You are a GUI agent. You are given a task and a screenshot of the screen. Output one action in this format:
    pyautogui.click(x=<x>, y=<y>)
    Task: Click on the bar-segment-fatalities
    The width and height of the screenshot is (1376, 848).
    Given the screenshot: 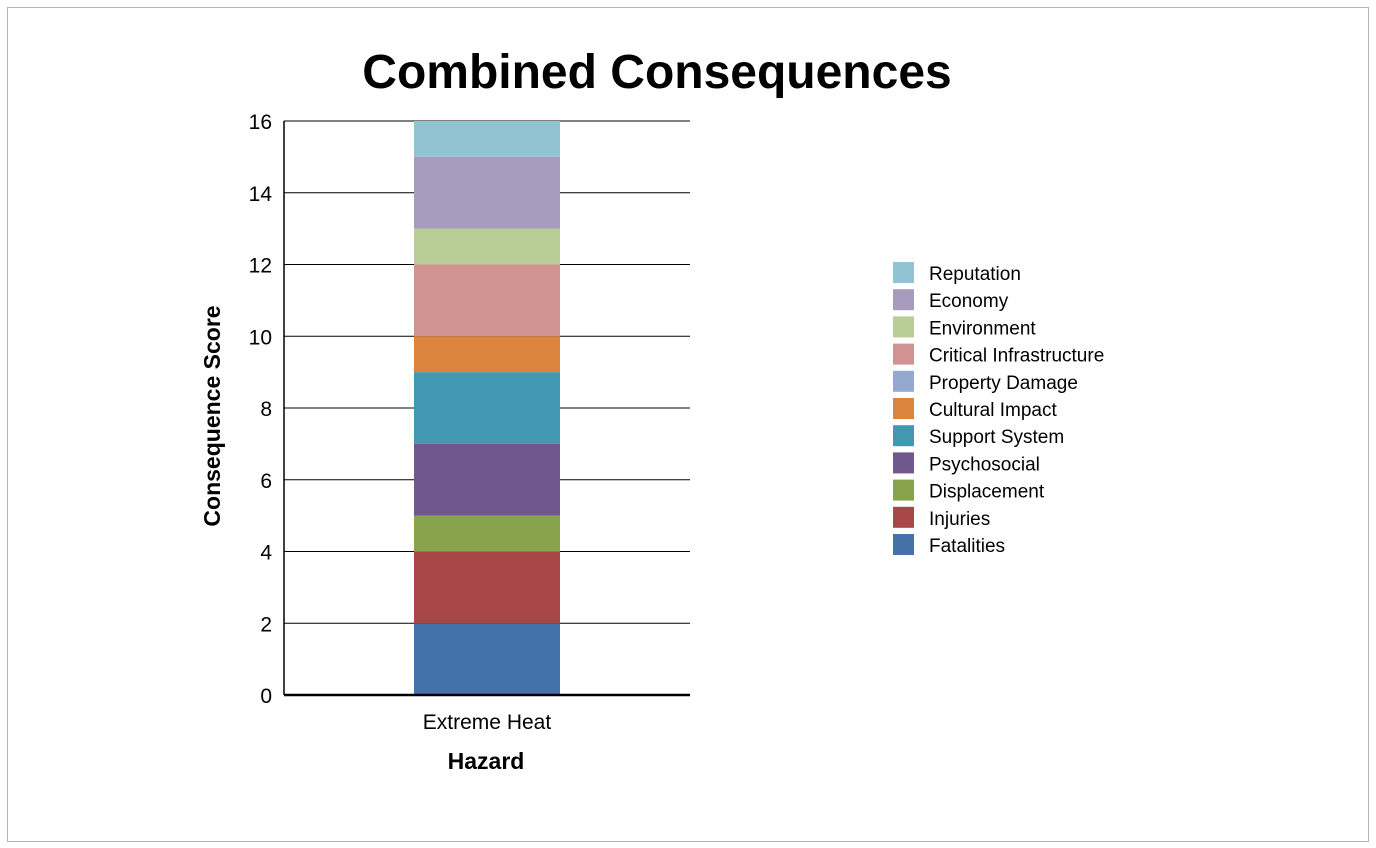 What is the action you would take?
    pyautogui.click(x=487, y=659)
    